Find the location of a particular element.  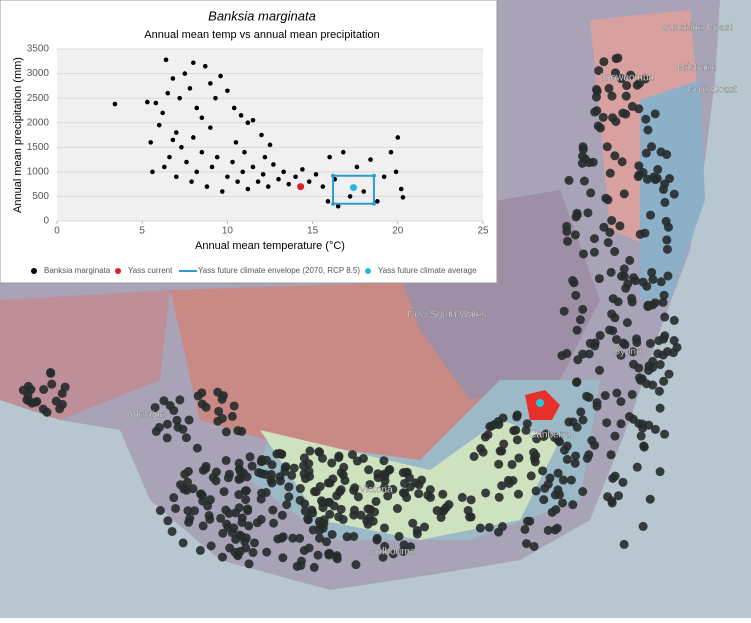

map-label: Sunshine Coast is located at coordinates (697, 28).